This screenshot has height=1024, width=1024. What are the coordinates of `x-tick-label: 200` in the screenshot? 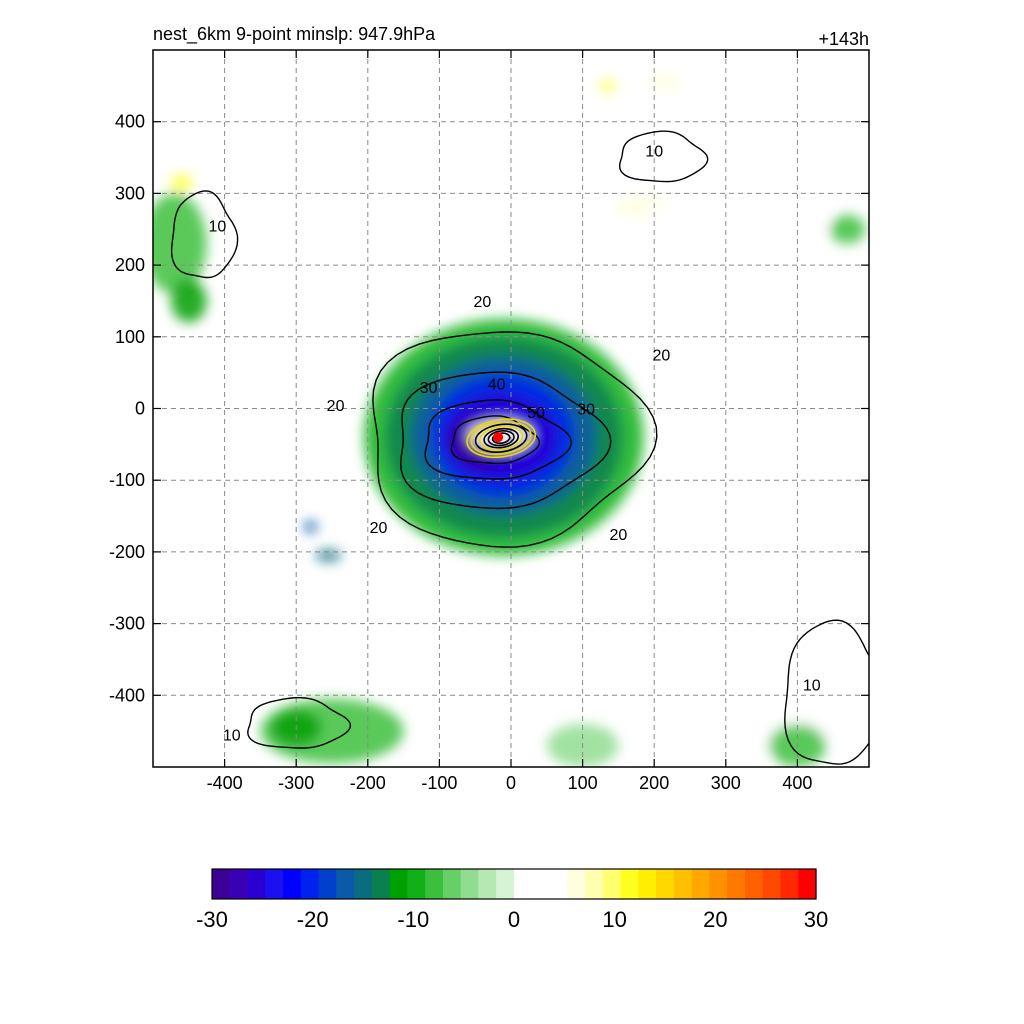 It's located at (654, 783).